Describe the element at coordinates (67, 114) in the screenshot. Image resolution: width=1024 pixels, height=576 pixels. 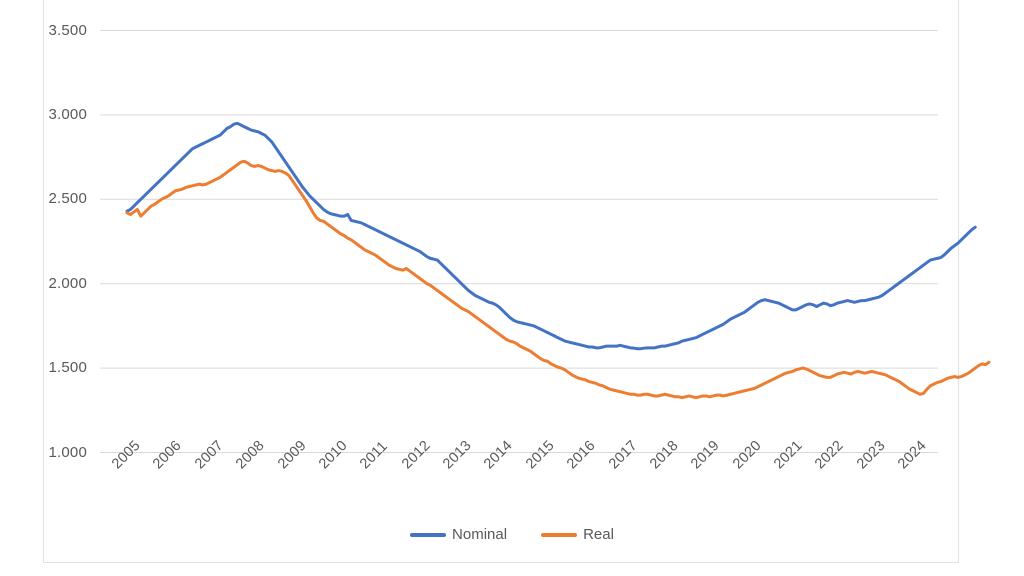
I see `y-tick-label: 3.000` at that location.